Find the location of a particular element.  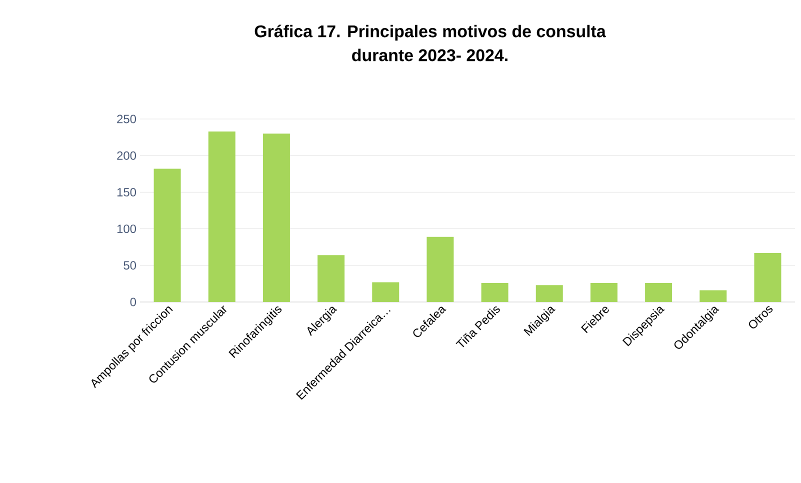

y-tick-label: 50 is located at coordinates (130, 265).